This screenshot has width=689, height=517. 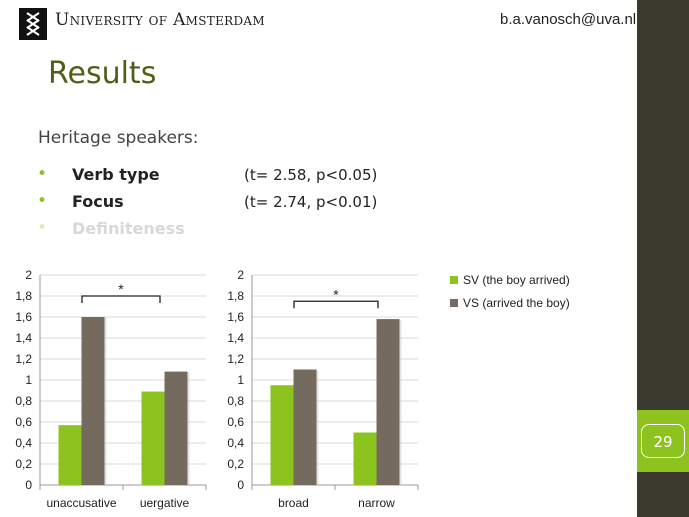 I want to click on page-number-block, so click(x=663, y=441).